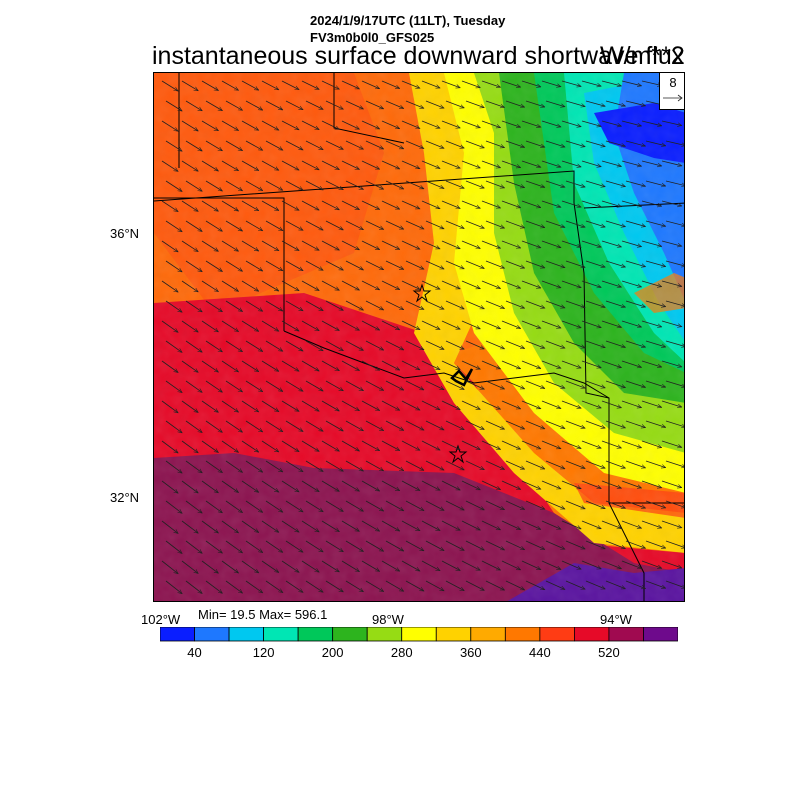 The height and width of the screenshot is (800, 800). What do you see at coordinates (263, 614) in the screenshot?
I see `min-max-stats: Min= 19.5 Max= 596.1` at bounding box center [263, 614].